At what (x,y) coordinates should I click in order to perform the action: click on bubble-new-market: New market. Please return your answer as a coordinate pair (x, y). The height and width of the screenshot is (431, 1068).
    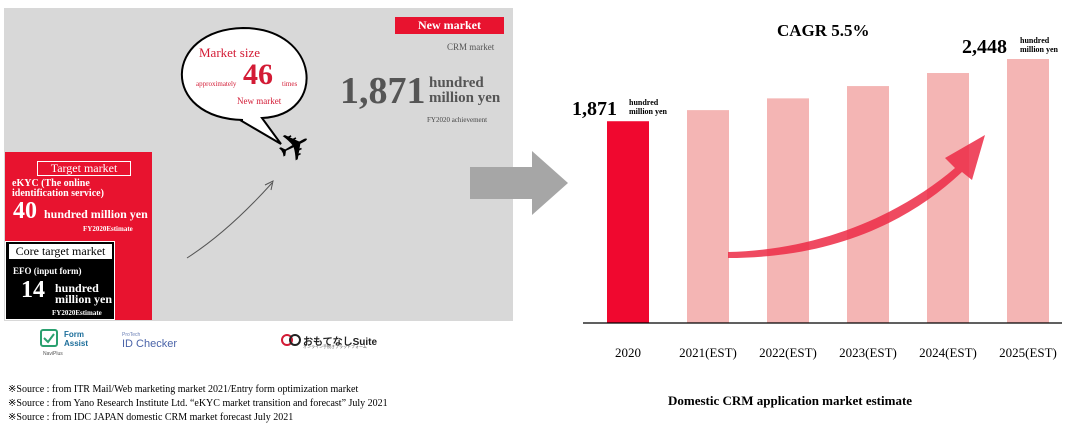
    Looking at the image, I should click on (259, 101).